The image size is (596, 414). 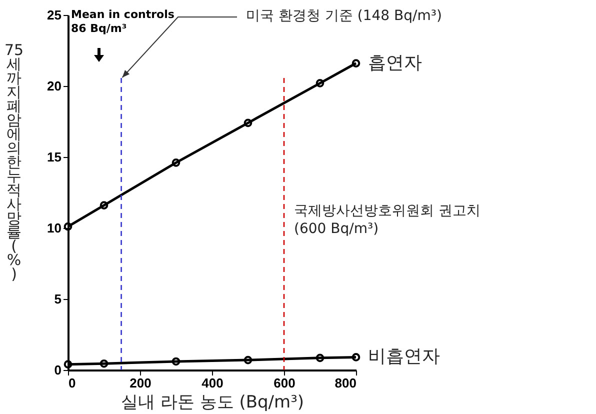 What do you see at coordinates (54, 228) in the screenshot?
I see `y-tick-label: 10` at bounding box center [54, 228].